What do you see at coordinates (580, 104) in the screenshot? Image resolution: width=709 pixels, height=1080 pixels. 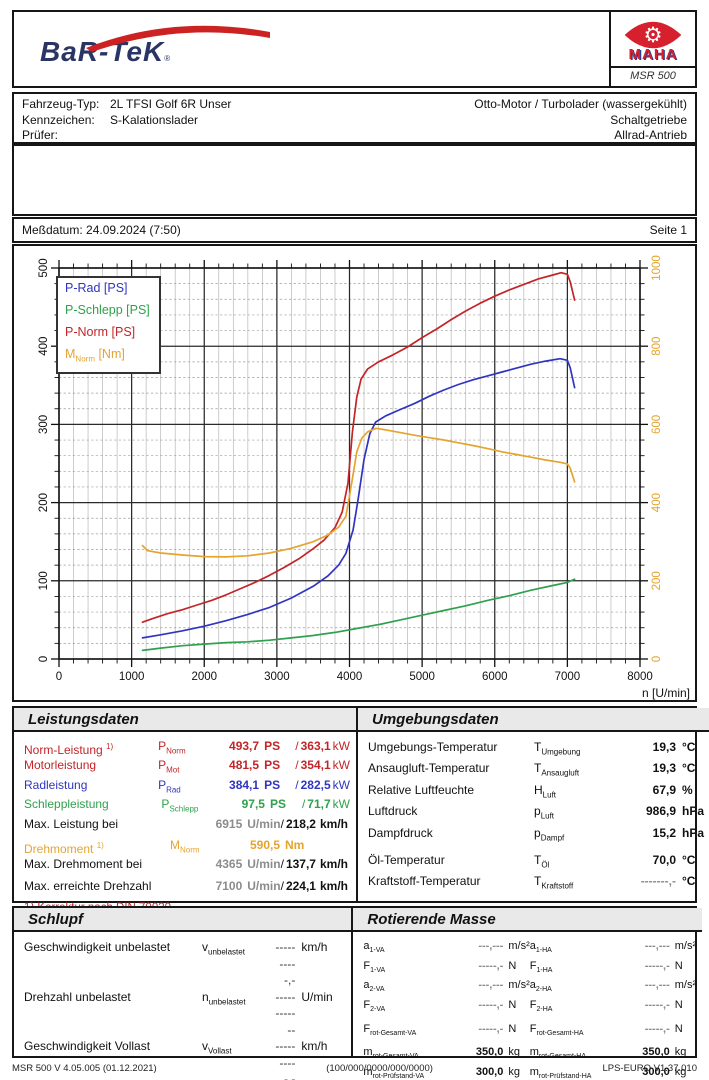 I see `engine-type: Otto-Motor / Turbolader (wassergekühlt)` at bounding box center [580, 104].